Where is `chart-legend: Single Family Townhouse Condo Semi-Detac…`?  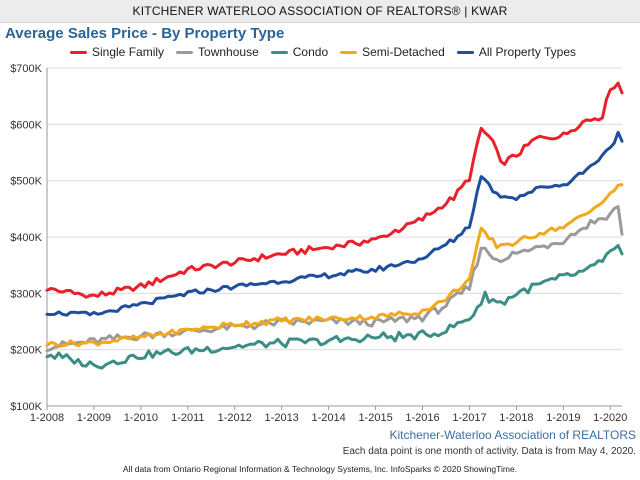
chart-legend: Single Family Townhouse Condo Semi-Detac… is located at coordinates (329, 52).